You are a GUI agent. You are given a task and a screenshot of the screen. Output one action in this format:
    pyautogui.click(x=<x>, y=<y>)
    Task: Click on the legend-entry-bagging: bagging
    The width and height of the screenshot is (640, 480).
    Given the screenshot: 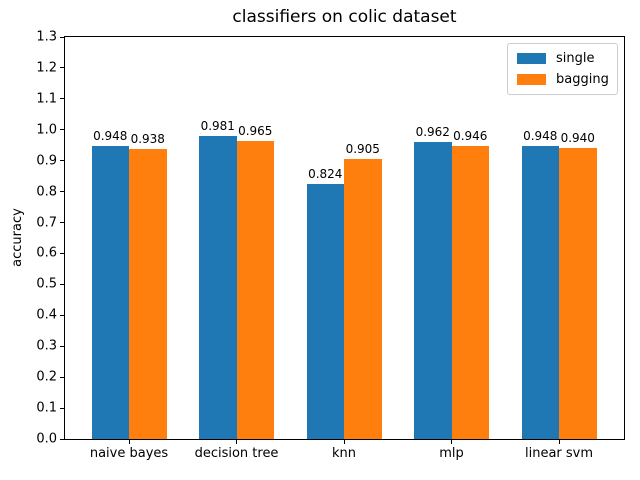 What is the action you would take?
    pyautogui.click(x=563, y=79)
    